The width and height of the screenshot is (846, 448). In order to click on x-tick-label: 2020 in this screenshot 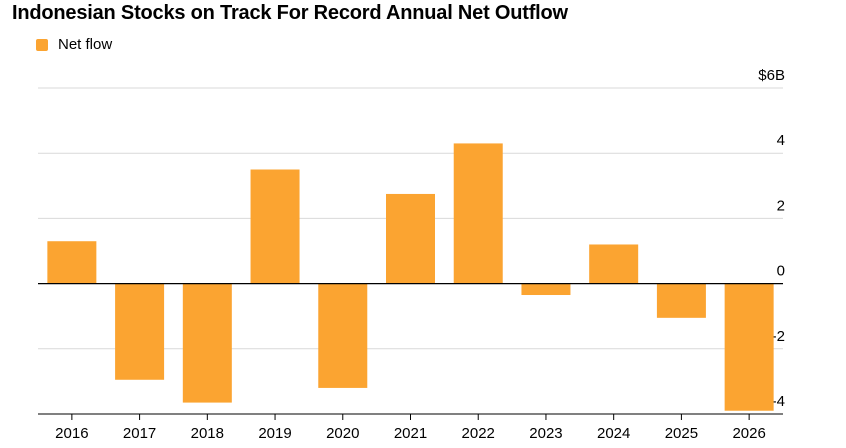, I will do `click(342, 433)`.